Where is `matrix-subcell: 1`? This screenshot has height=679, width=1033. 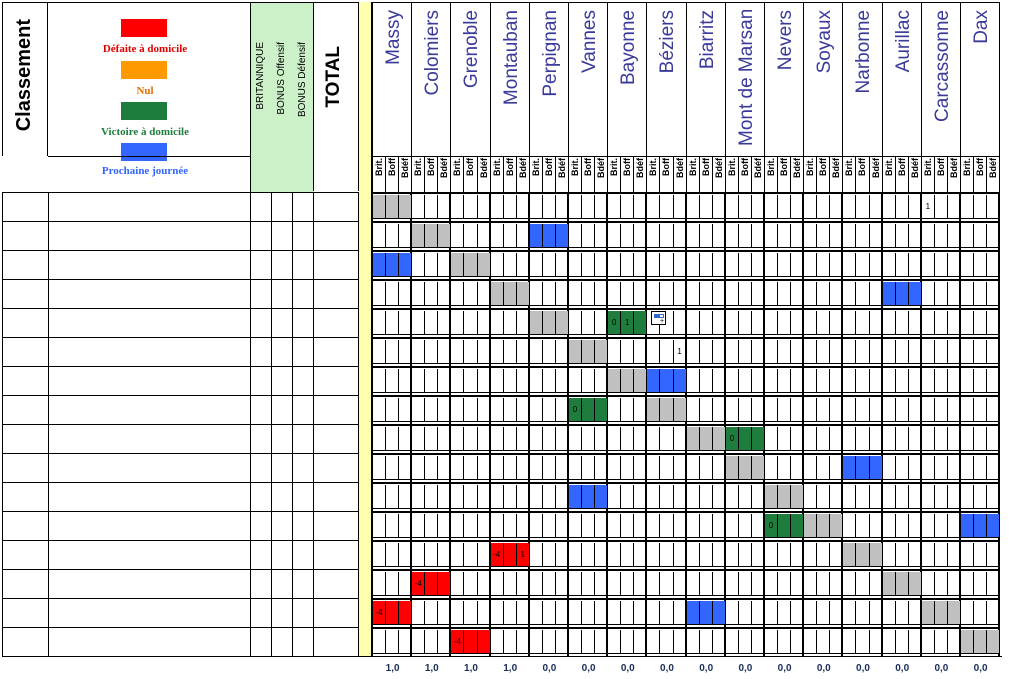 matrix-subcell: 1 is located at coordinates (523, 555).